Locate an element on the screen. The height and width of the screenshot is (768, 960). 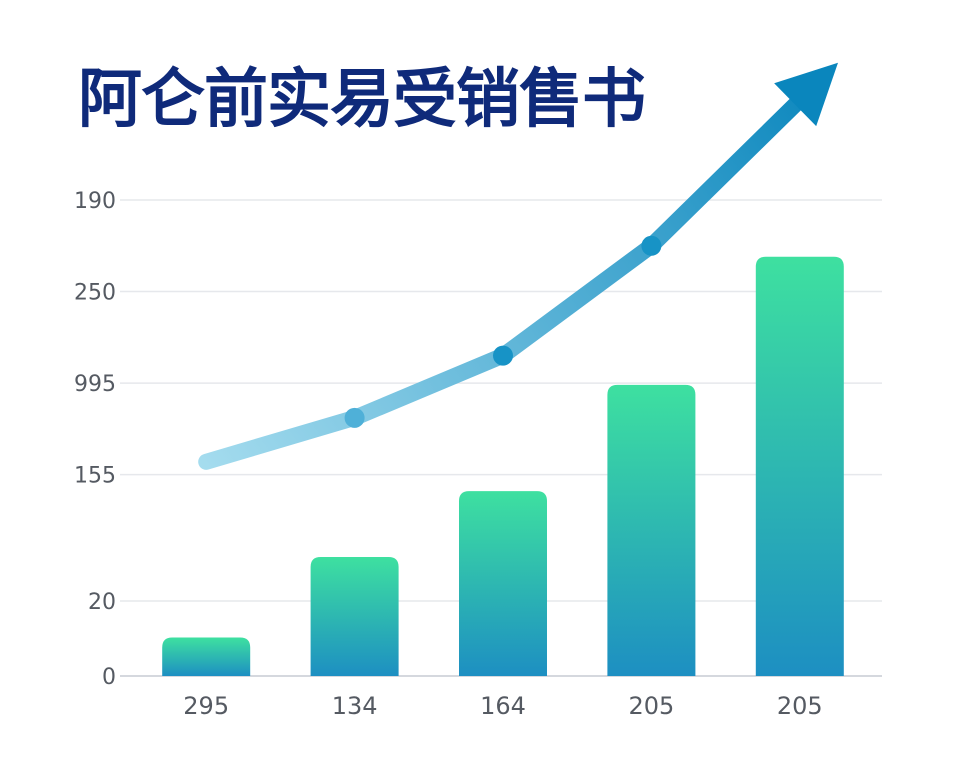
y-tick-label: 995 is located at coordinates (95, 384).